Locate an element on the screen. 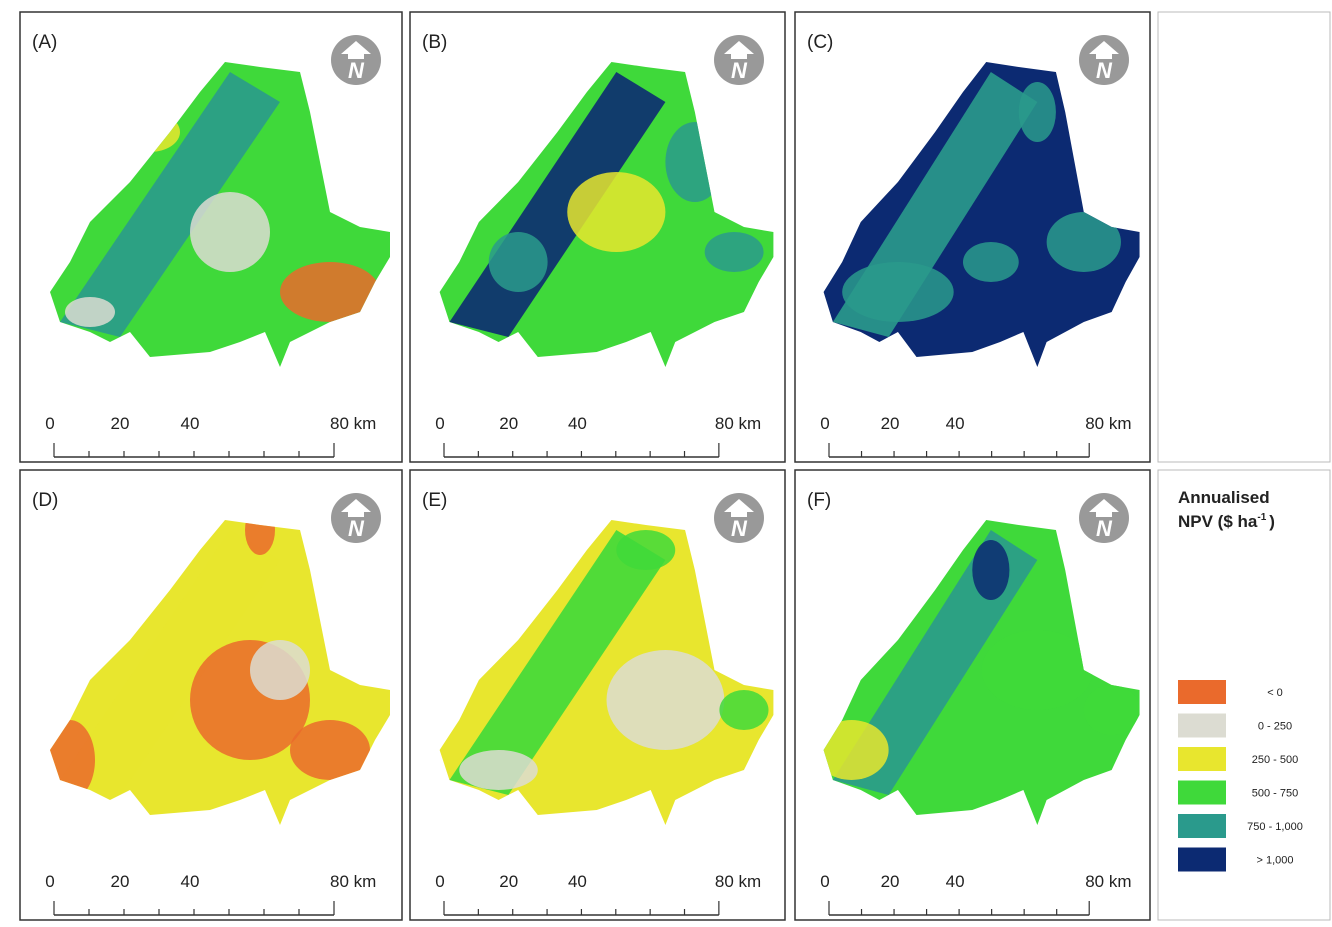 The height and width of the screenshot is (927, 1332). legend-label: > 1,000 is located at coordinates (1274, 861).